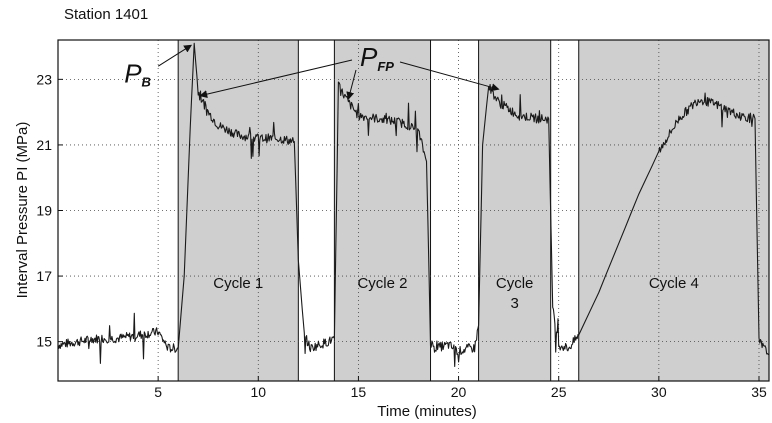 This screenshot has width=772, height=423. I want to click on x-axis-label: Time (minutes), so click(426, 411).